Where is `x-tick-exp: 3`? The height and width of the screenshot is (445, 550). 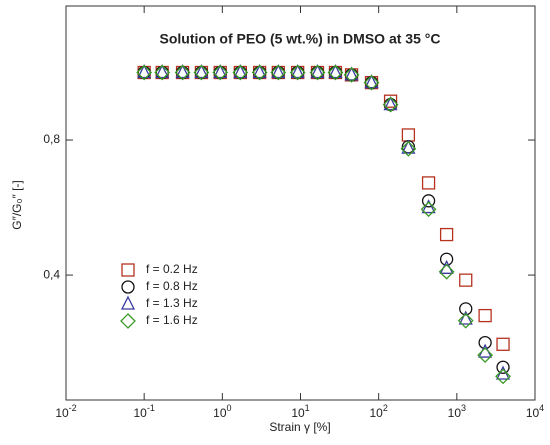 x-tick-exp: 3 is located at coordinates (463, 408).